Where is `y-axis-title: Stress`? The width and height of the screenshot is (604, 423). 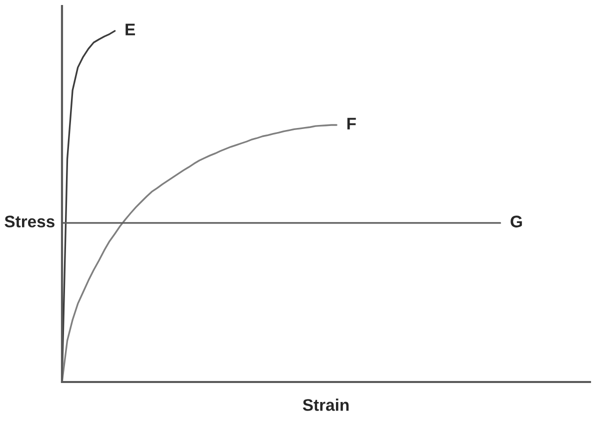
y-axis-title: Stress is located at coordinates (29, 222).